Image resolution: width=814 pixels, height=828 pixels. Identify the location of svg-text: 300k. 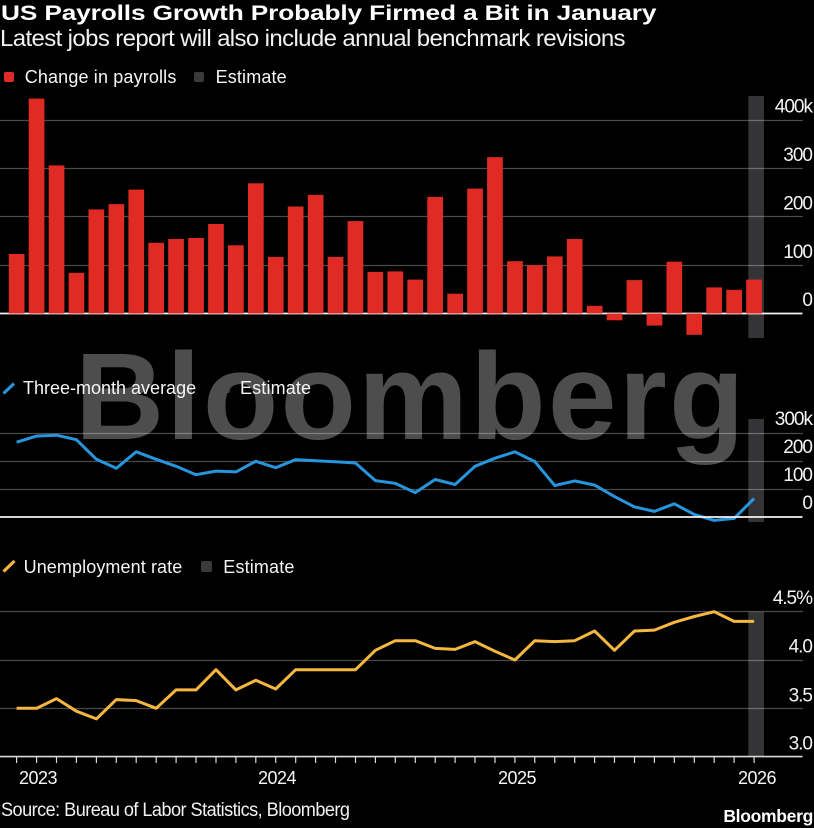
(794, 419).